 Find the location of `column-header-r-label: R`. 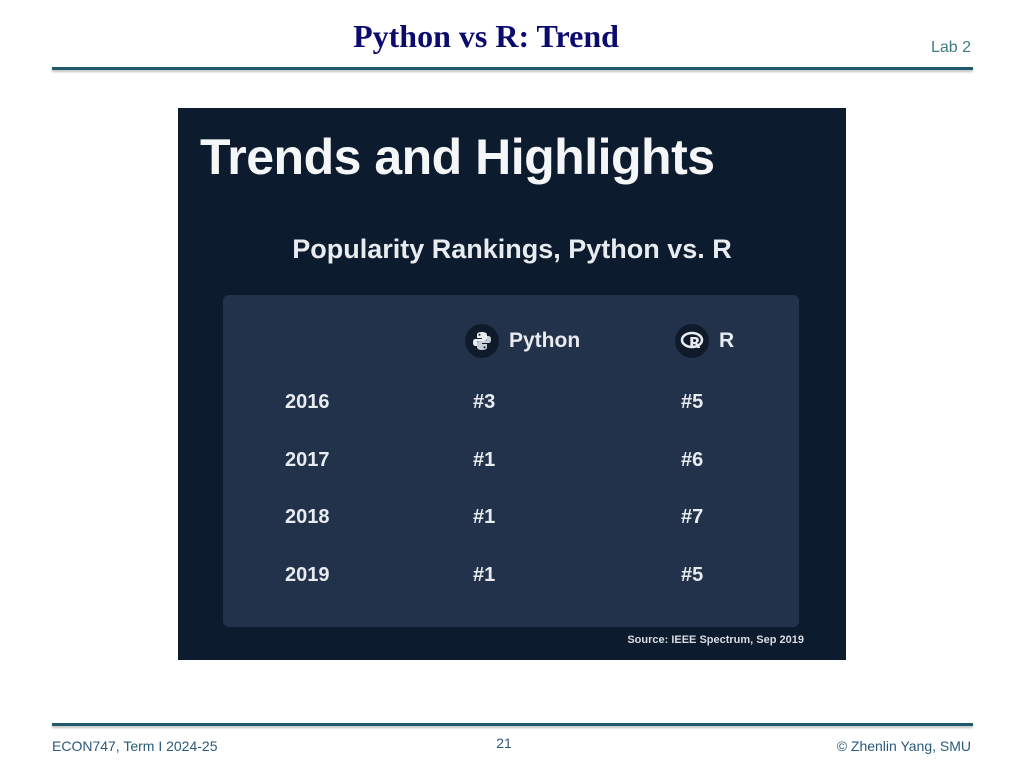

column-header-r-label: R is located at coordinates (727, 340).